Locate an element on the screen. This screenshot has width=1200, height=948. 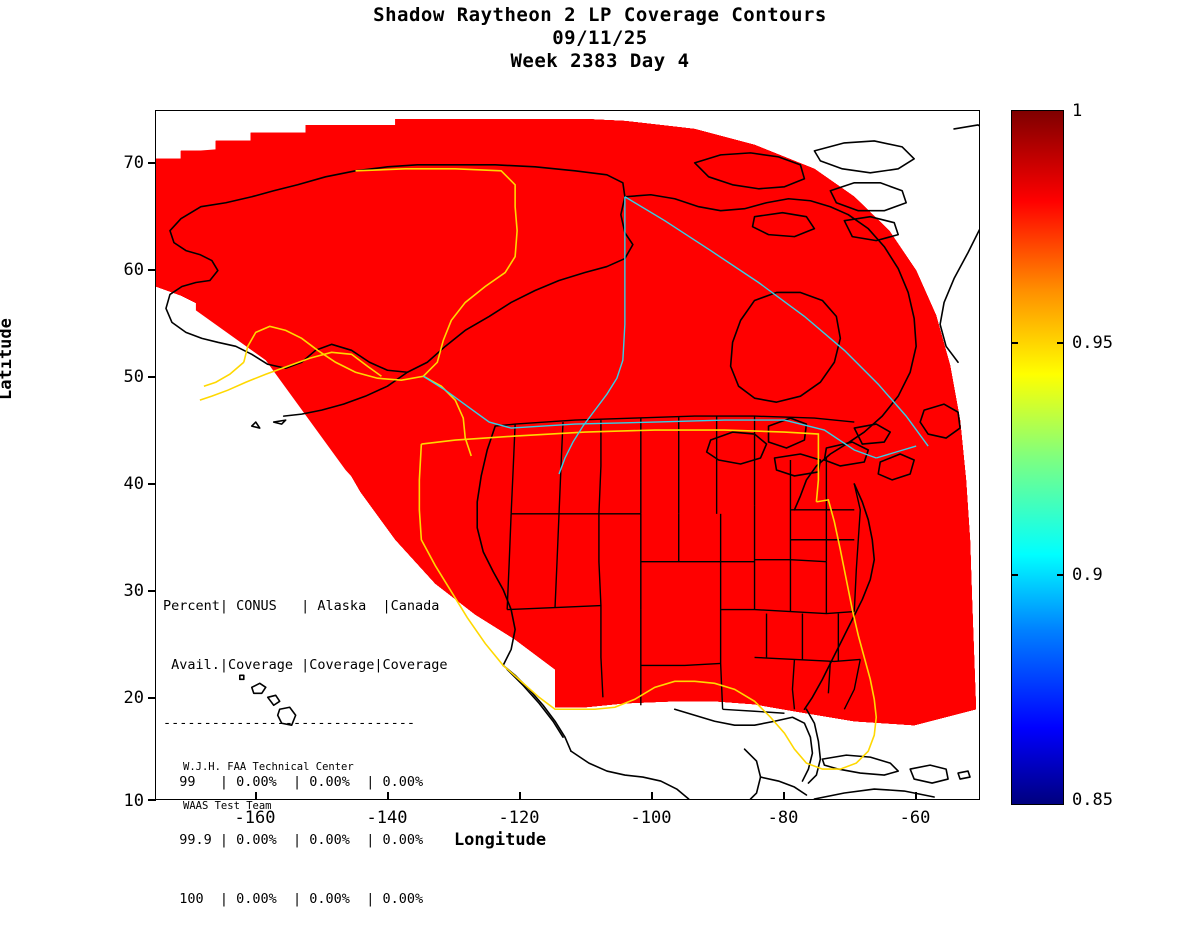
y-axis-title: Latitude is located at coordinates (8, 359).